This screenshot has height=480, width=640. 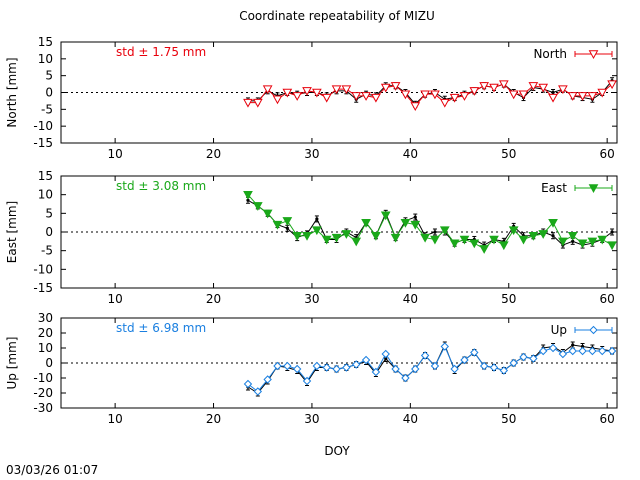 I want to click on std-label: std ± 3.08 mm, so click(x=161, y=186).